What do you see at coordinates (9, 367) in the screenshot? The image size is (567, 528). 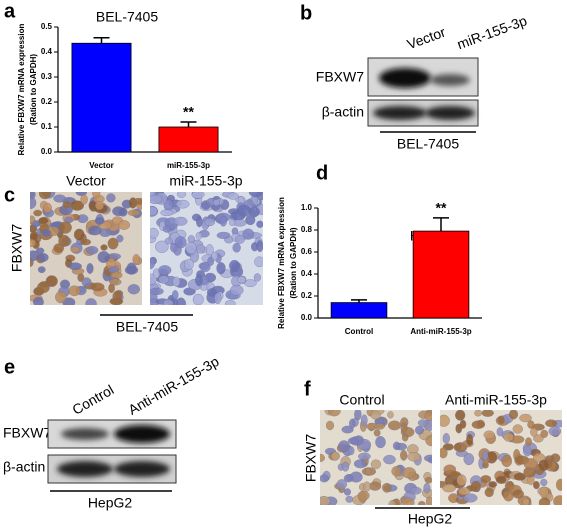 I see `panel-letter: e` at bounding box center [9, 367].